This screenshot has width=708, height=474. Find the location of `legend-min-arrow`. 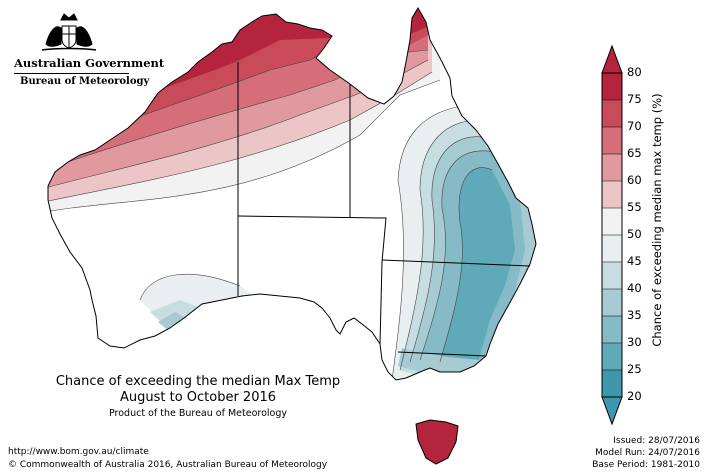

legend-min-arrow is located at coordinates (612, 411).